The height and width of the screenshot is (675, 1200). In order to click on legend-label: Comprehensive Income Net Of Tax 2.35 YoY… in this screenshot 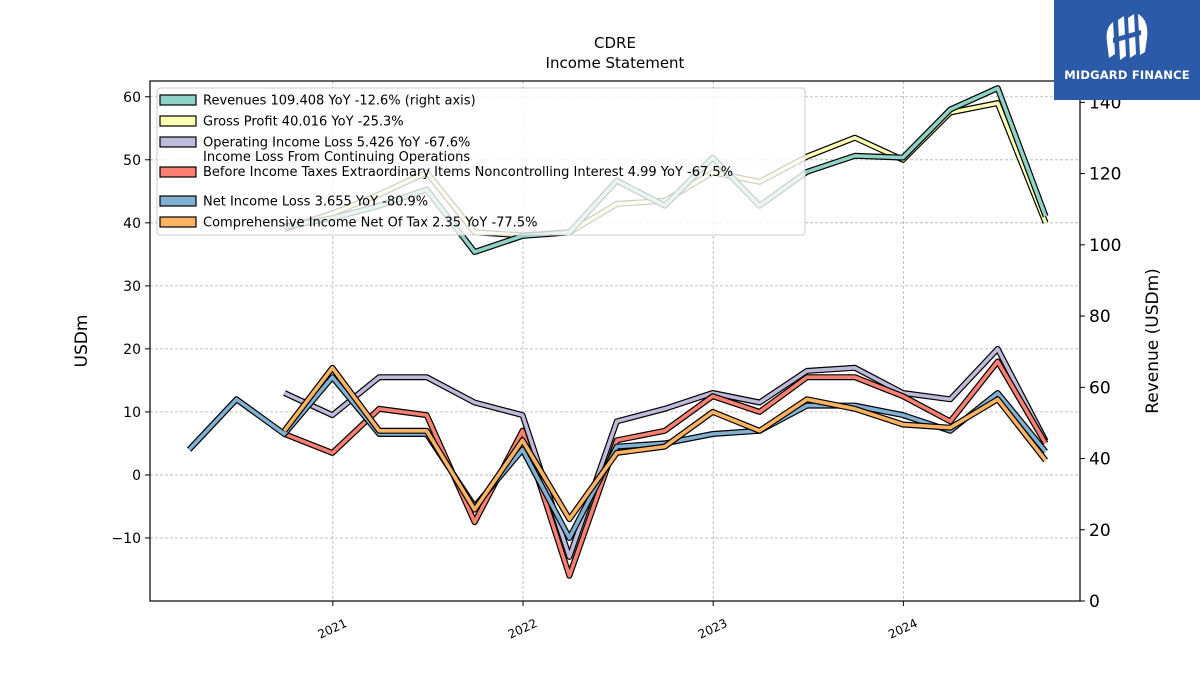, I will do `click(370, 223)`.